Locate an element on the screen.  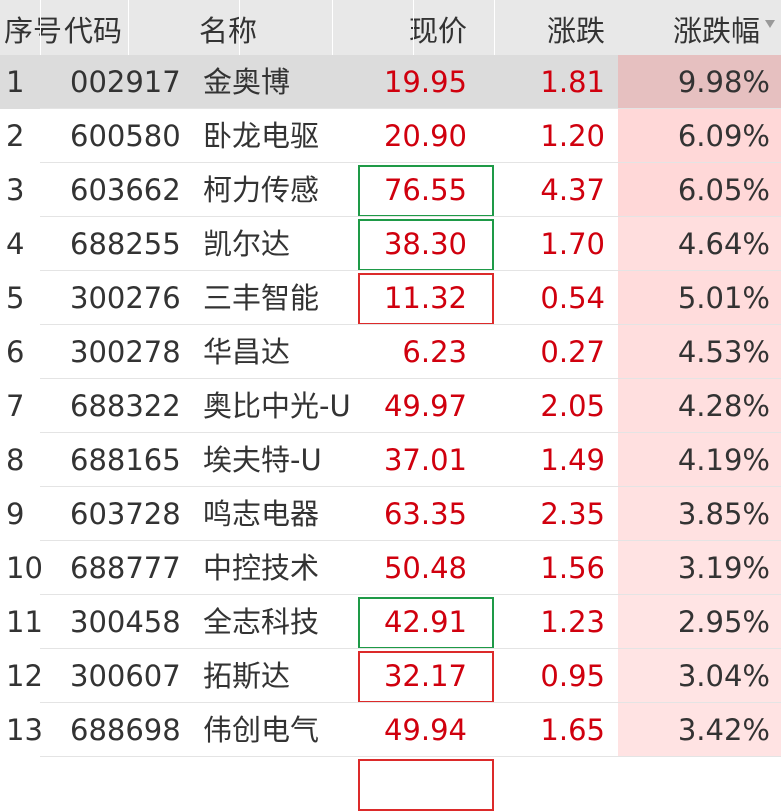
name-cell: 伟创电气 is located at coordinates (261, 730).